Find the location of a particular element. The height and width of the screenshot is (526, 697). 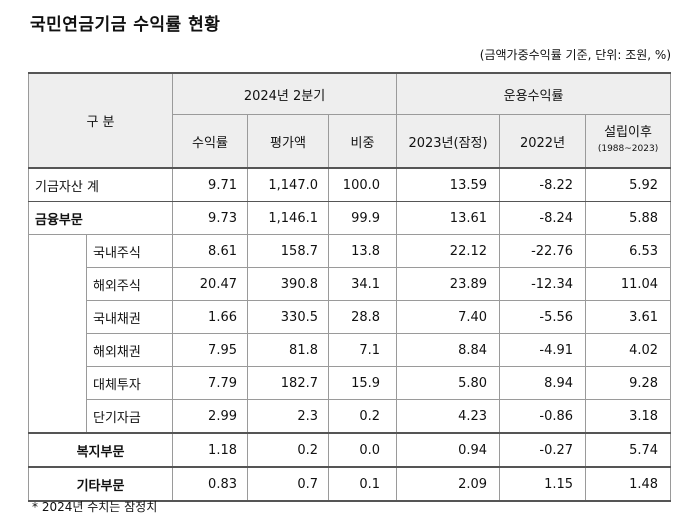

cell-2022: -0.86 is located at coordinates (543, 416).